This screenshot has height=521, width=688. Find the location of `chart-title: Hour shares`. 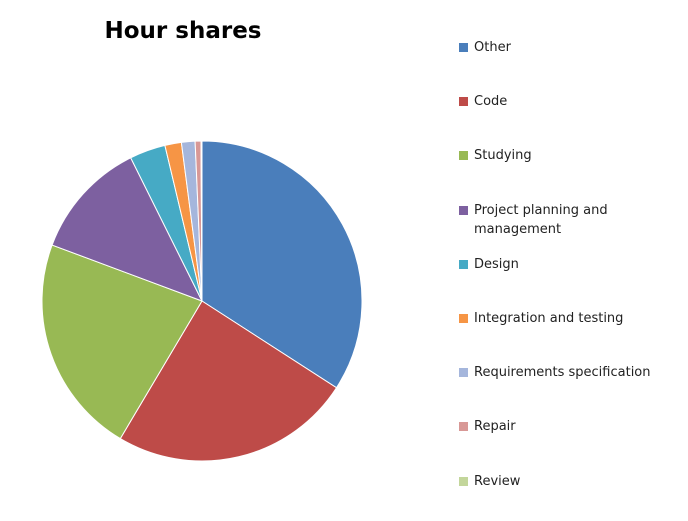

chart-title: Hour shares is located at coordinates (183, 31).